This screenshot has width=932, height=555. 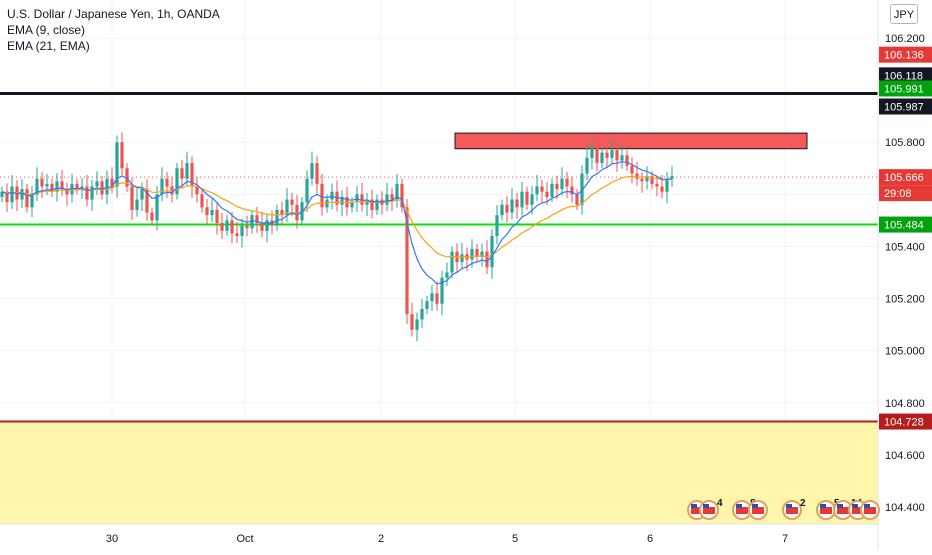 I want to click on price-label-red-top-bg, so click(x=905, y=54).